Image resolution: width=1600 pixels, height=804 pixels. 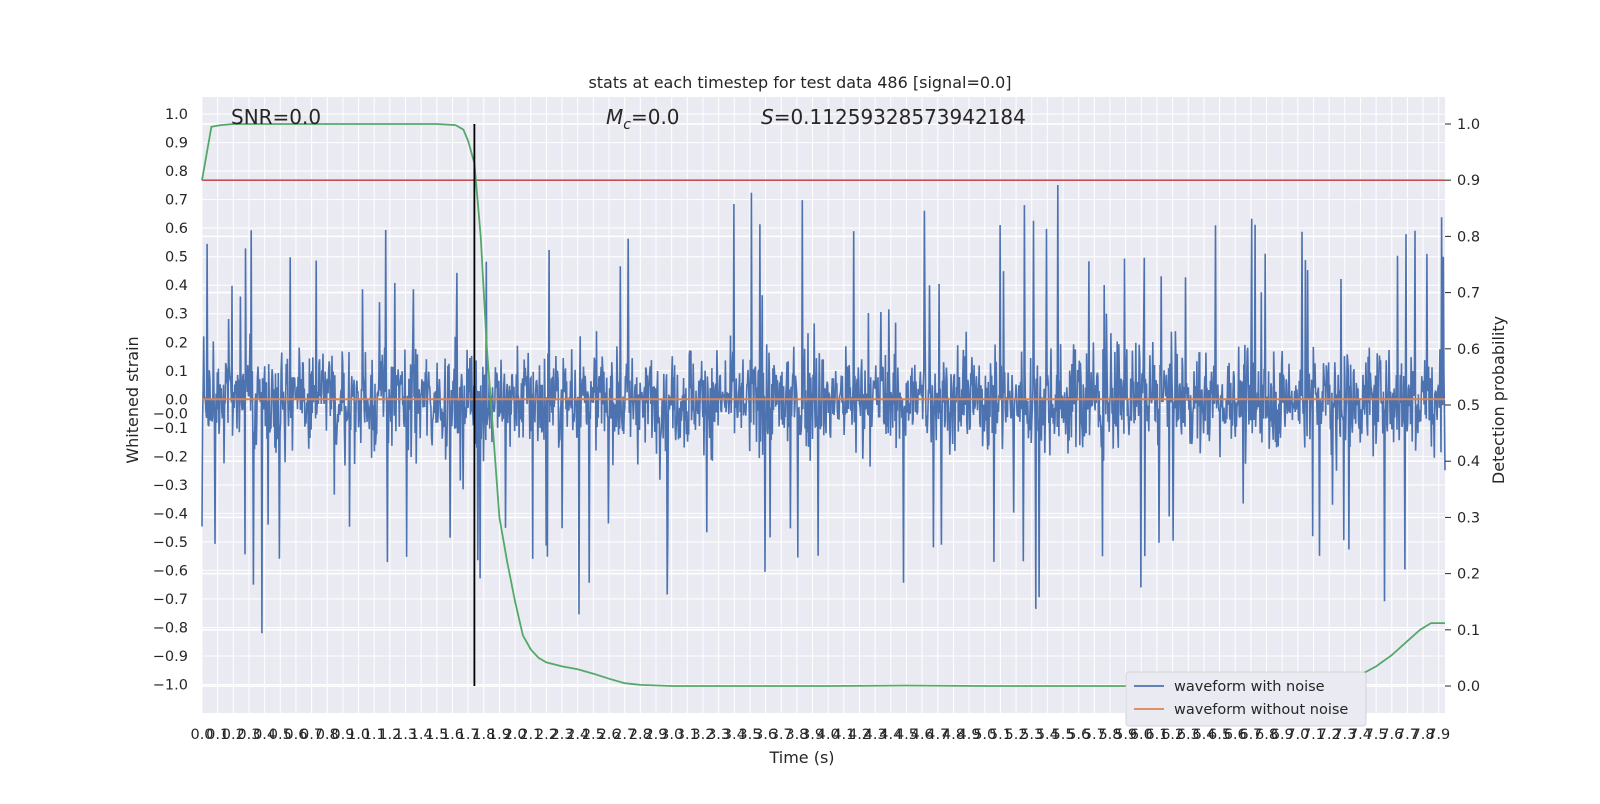 What do you see at coordinates (170, 657) in the screenshot?
I see `y-tick-label: −0.9` at bounding box center [170, 657].